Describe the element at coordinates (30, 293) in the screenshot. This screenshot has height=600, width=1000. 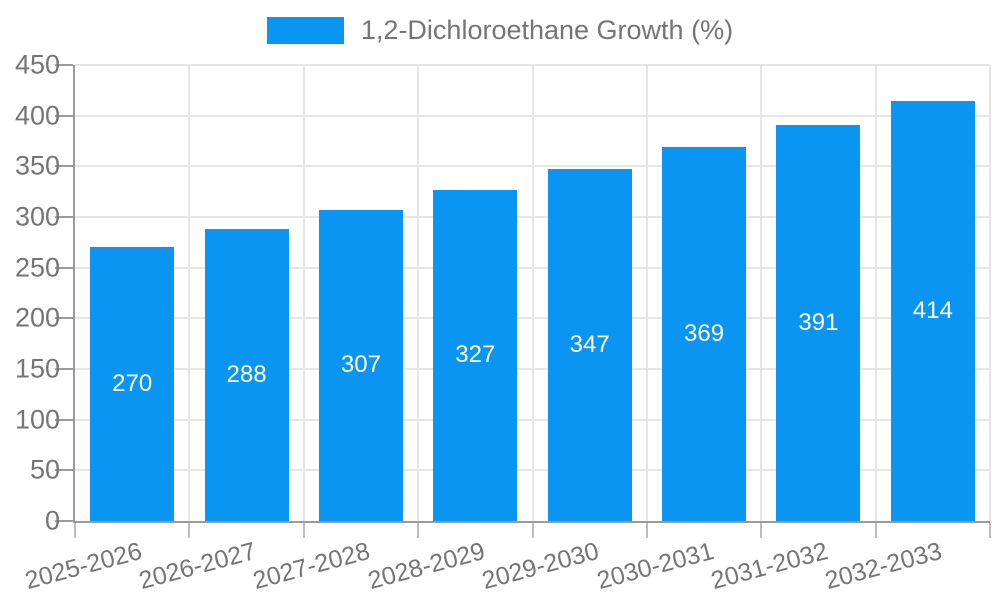
I see `y-axis-labels: 0 50 100 150 200 250 300 350 400 450` at that location.